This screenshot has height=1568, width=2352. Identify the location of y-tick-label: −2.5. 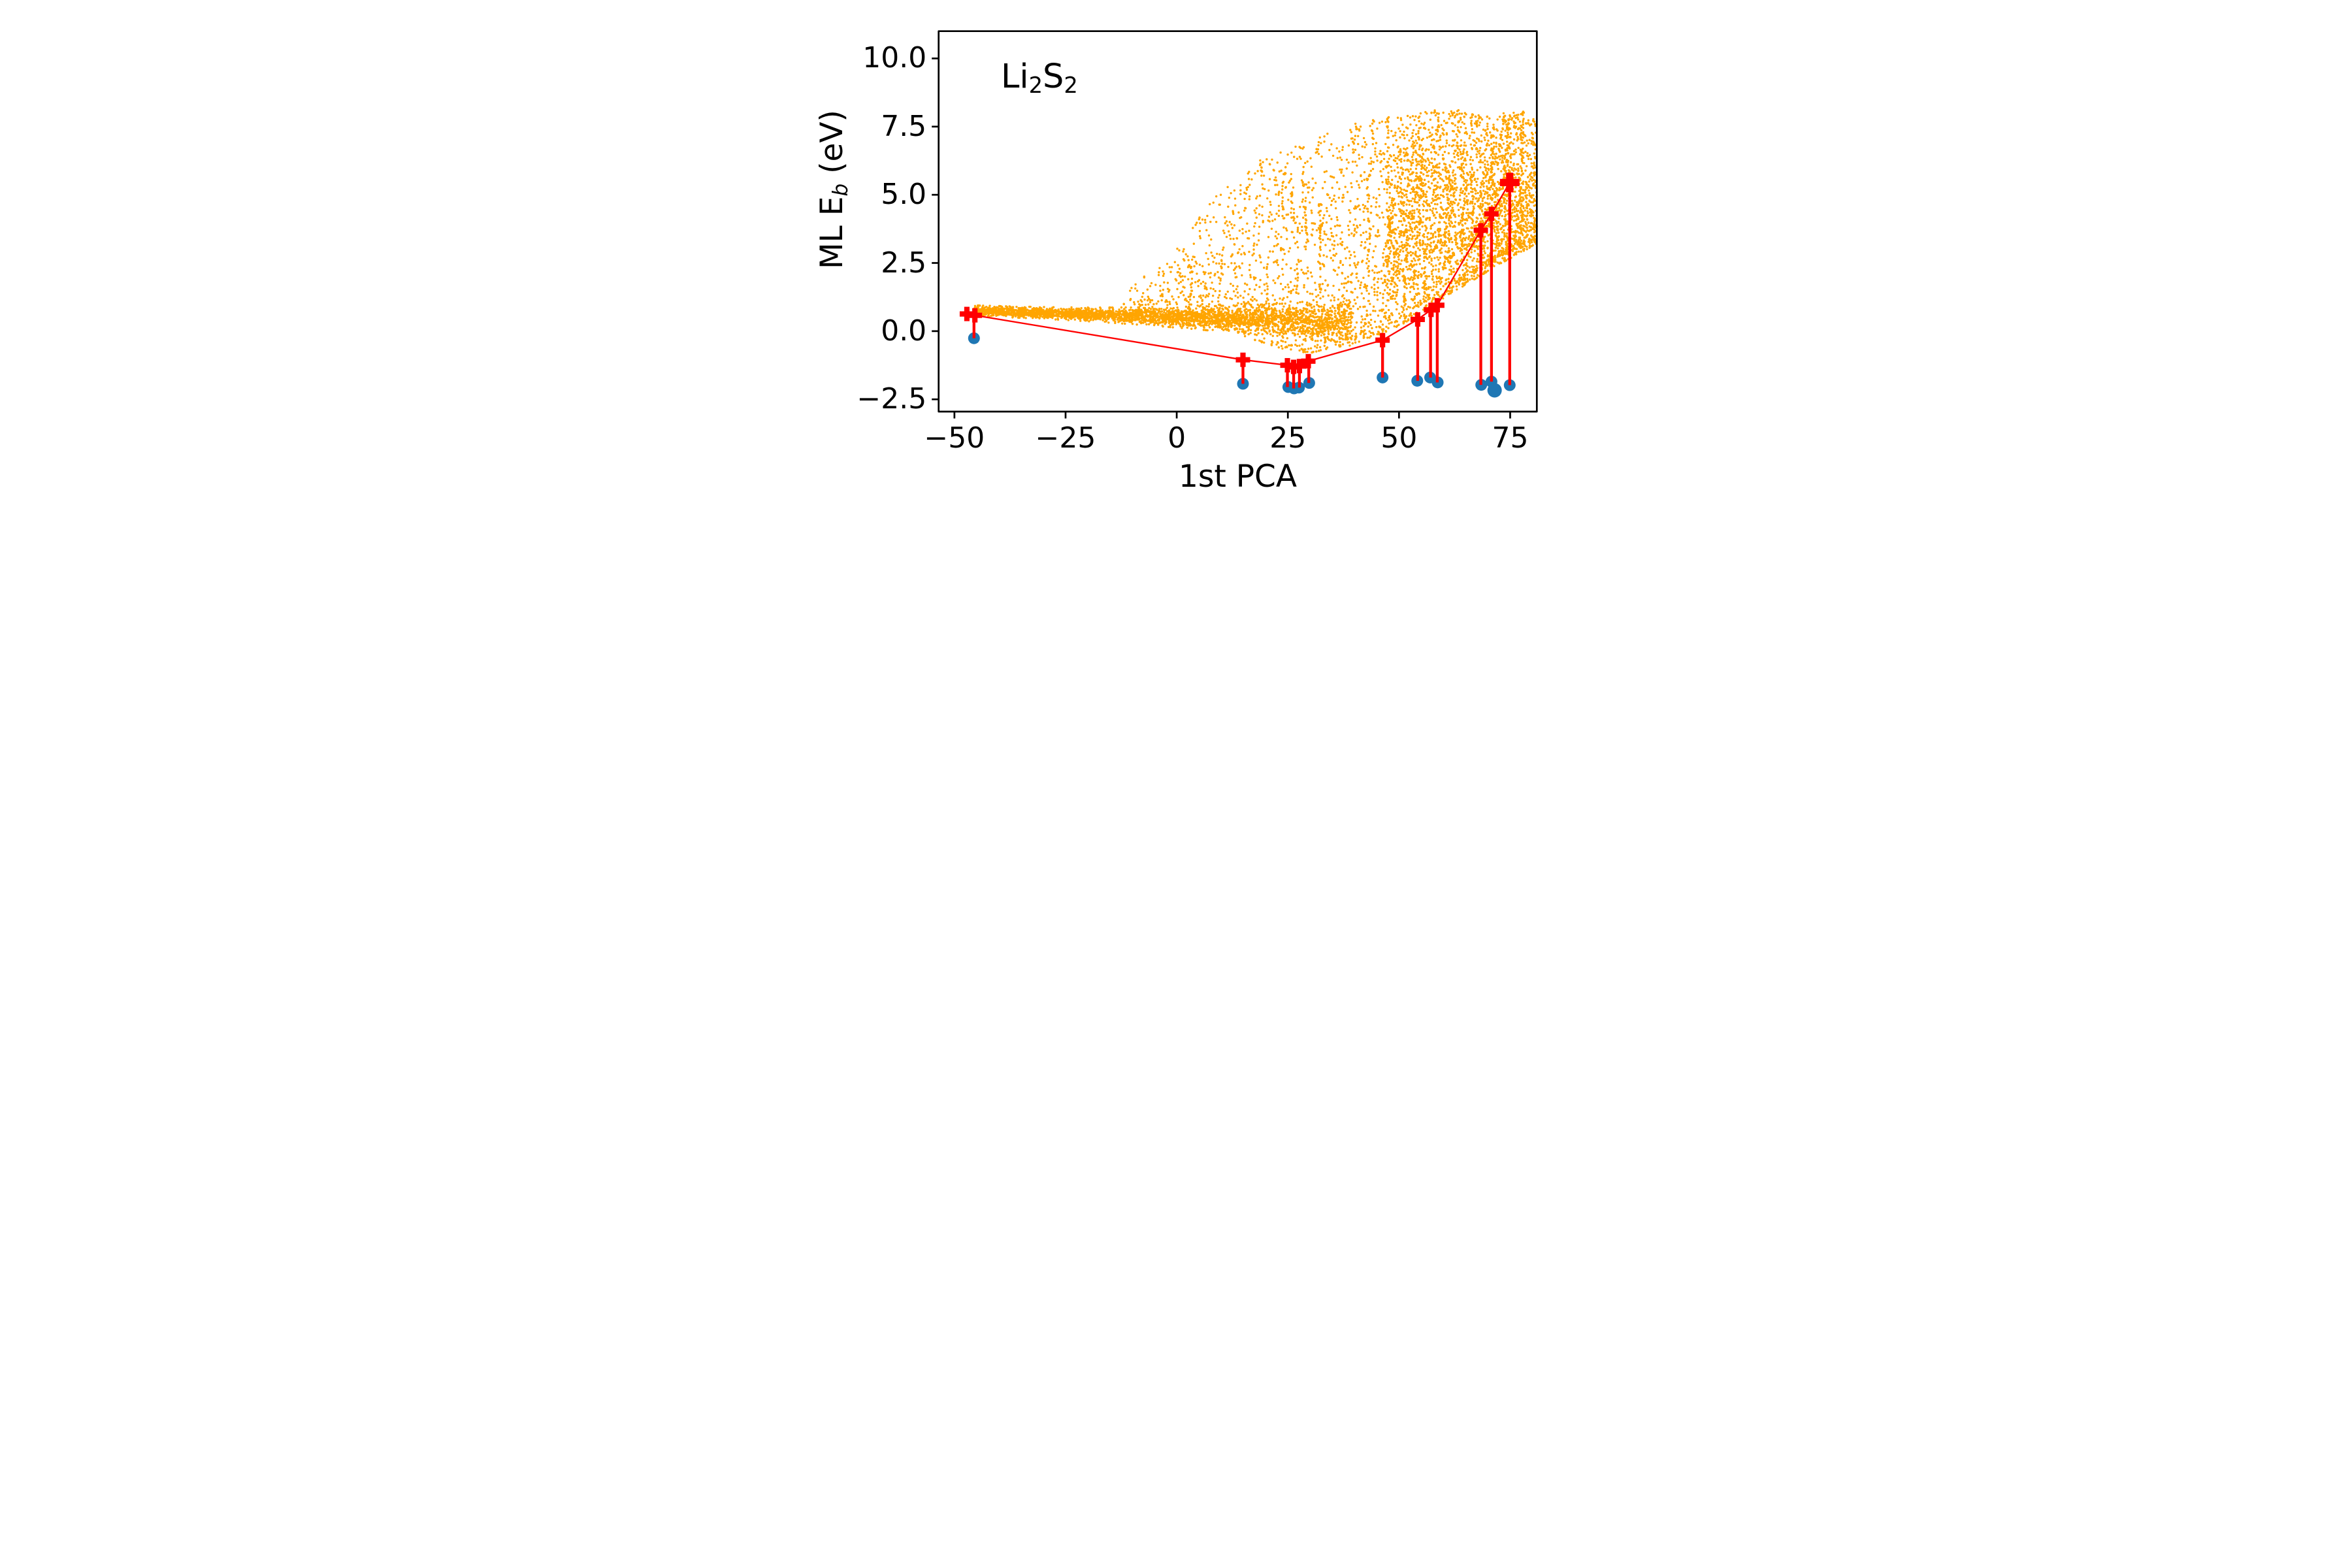
(892, 399).